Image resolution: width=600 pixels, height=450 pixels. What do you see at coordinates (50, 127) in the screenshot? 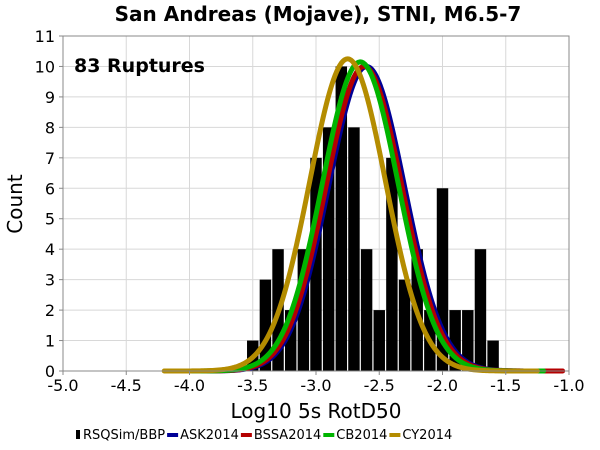
I see `y-tick-label: 8` at bounding box center [50, 127].